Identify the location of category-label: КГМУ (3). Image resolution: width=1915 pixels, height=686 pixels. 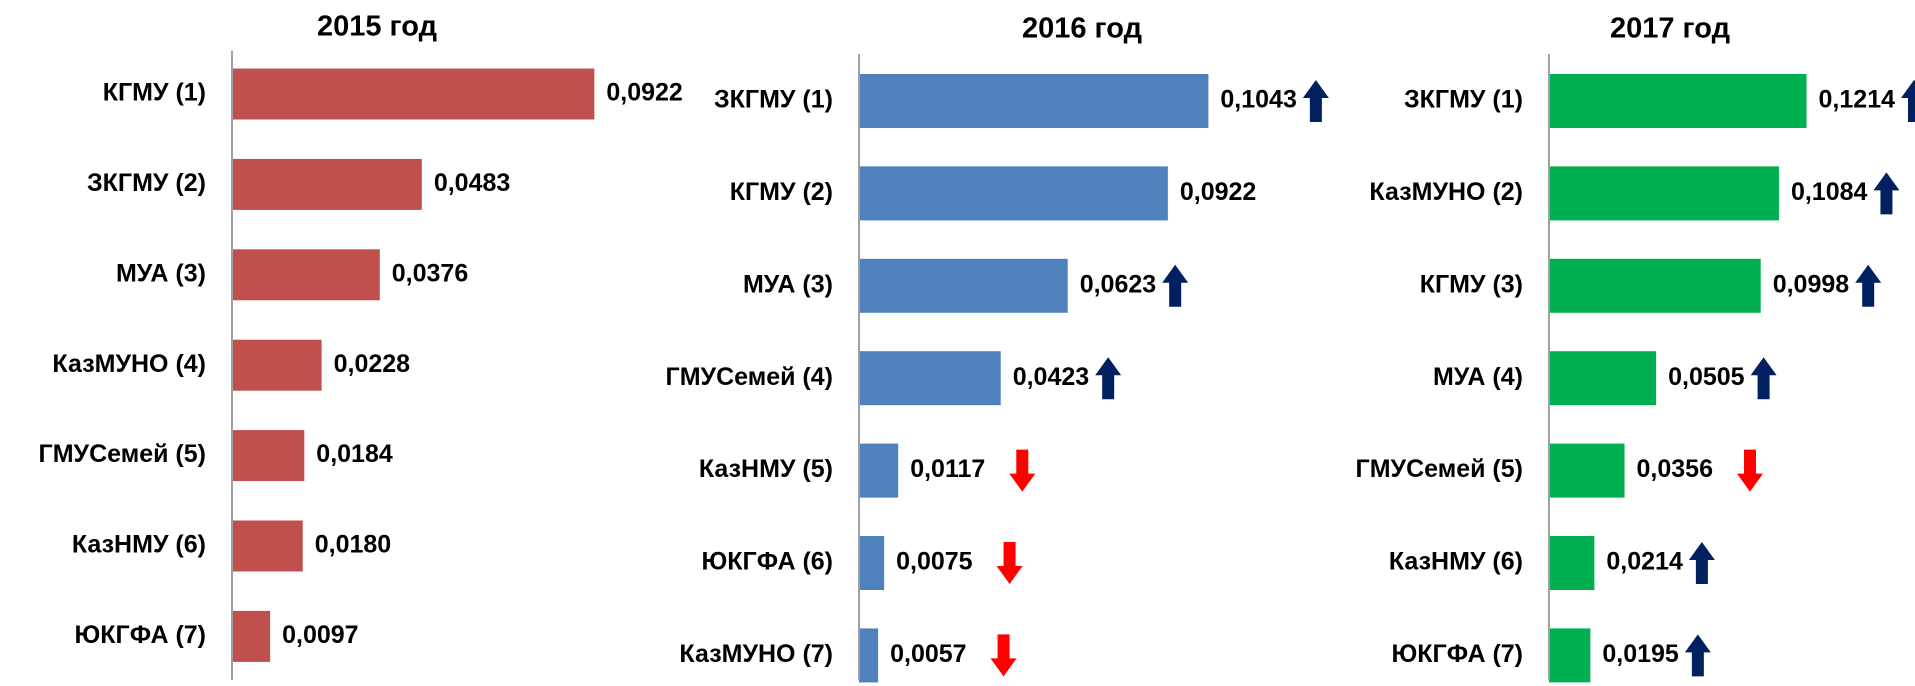
(1471, 284).